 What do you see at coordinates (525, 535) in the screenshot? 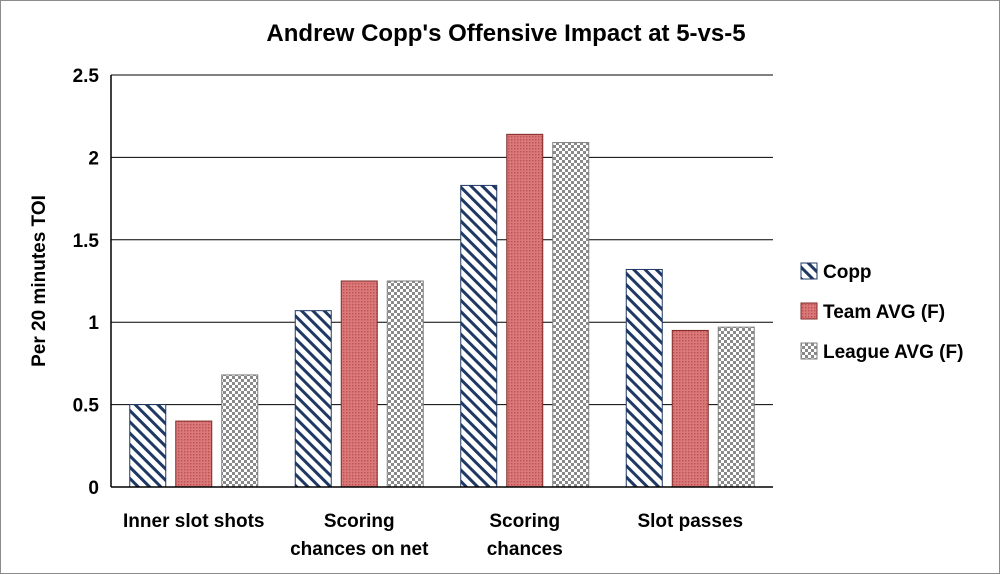
I see `x-category-label: Scoring chances` at bounding box center [525, 535].